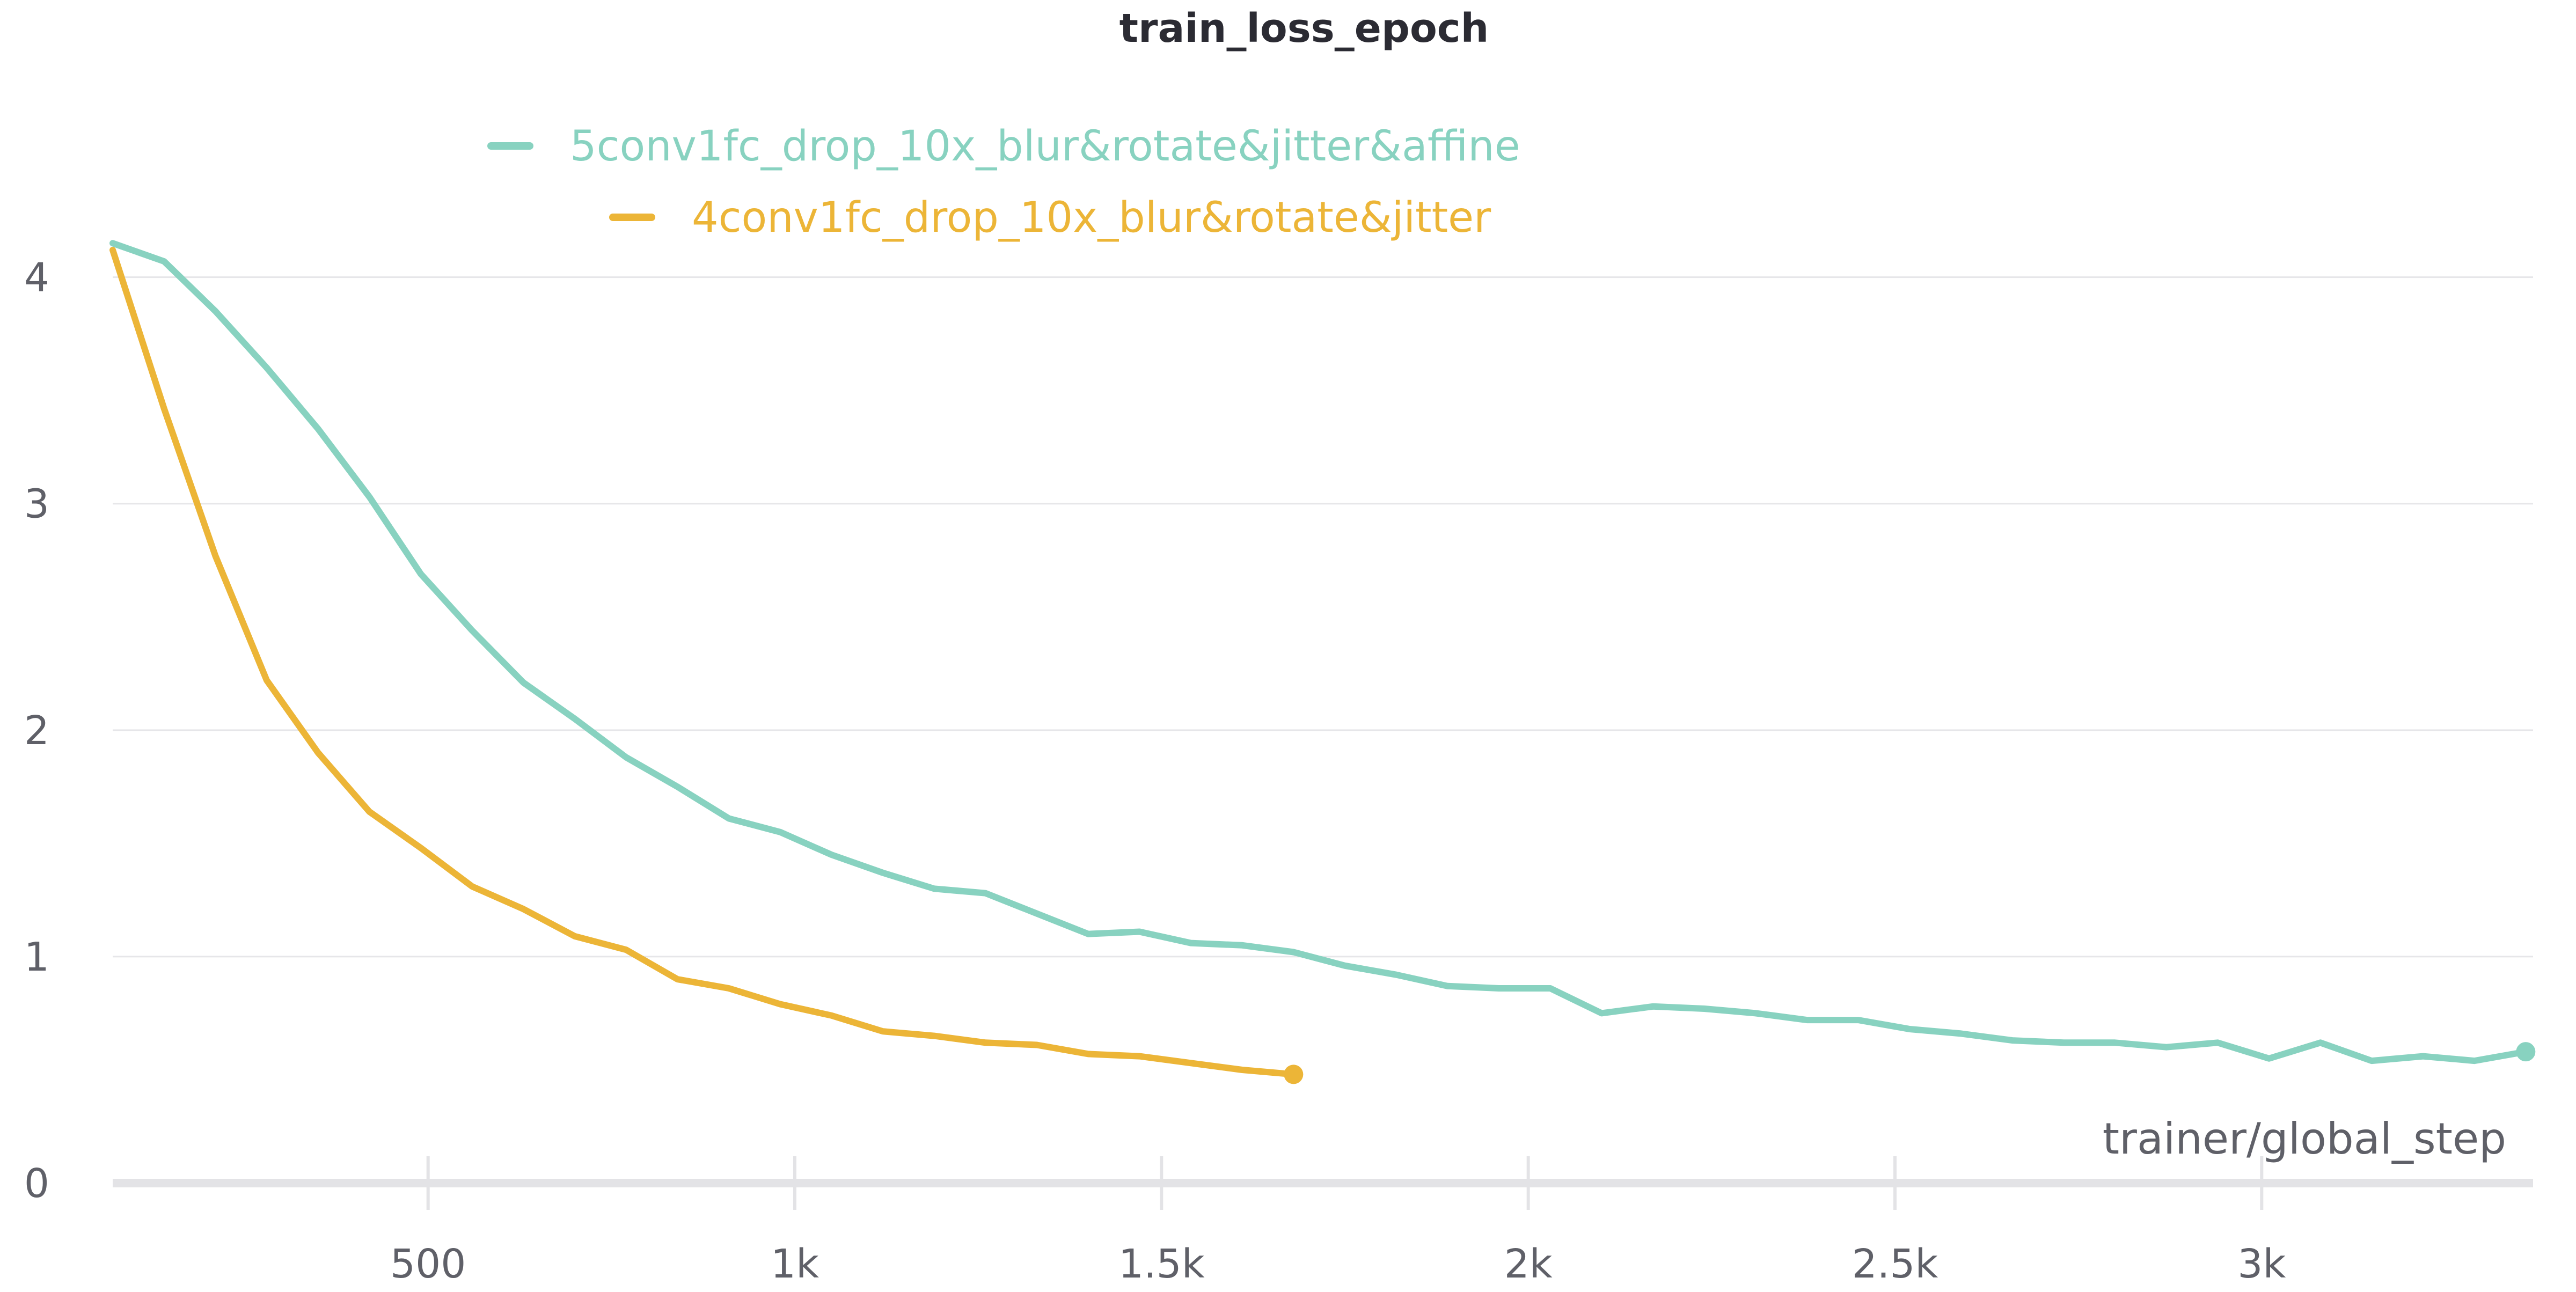 This screenshot has height=1292, width=2576. What do you see at coordinates (1323, 1221) in the screenshot?
I see `x-axis: 500 1k 1.5k 2k 2.5k 3k` at bounding box center [1323, 1221].